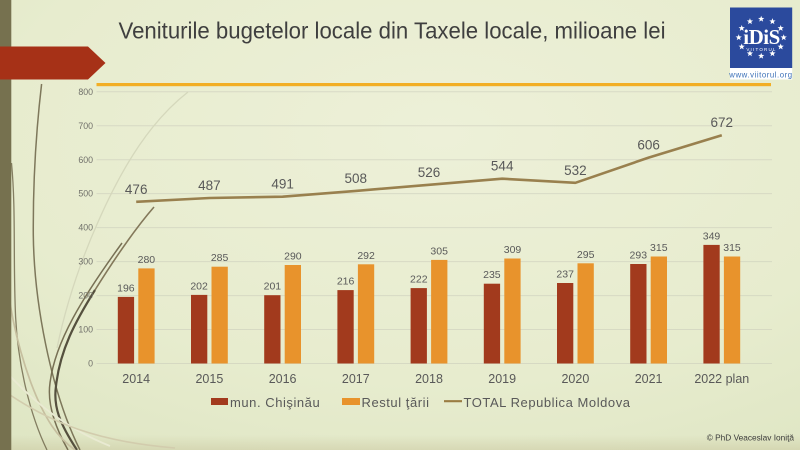 The image size is (800, 455). I want to click on svg-text: 2017, so click(356, 379).